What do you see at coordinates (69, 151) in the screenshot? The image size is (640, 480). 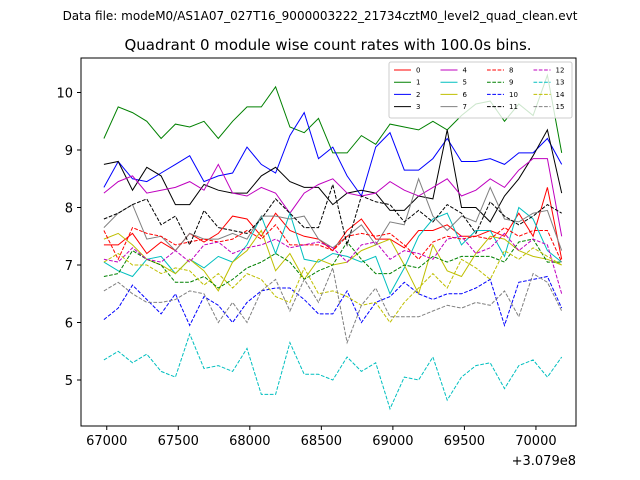 I see `y-tick-label: 9` at bounding box center [69, 151].